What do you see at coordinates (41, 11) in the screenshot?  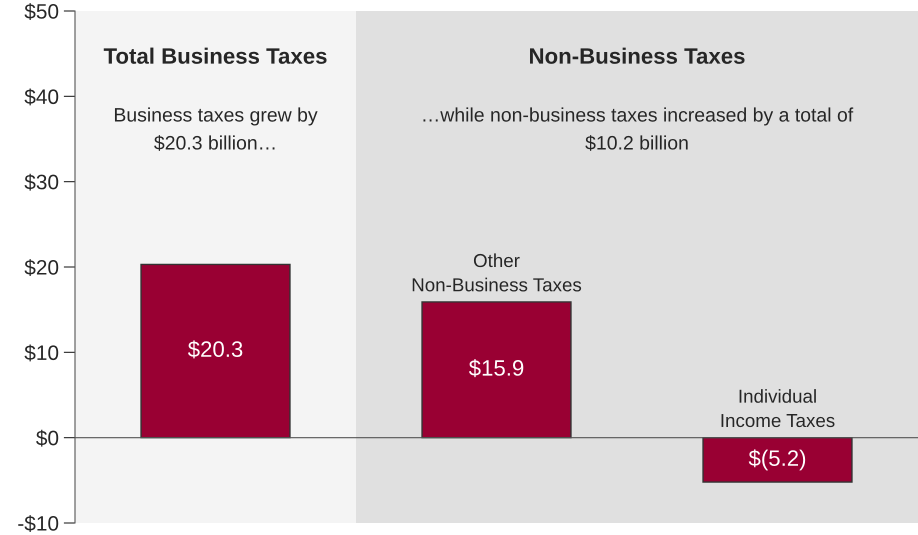 I see `y-tick-label: $50` at bounding box center [41, 11].